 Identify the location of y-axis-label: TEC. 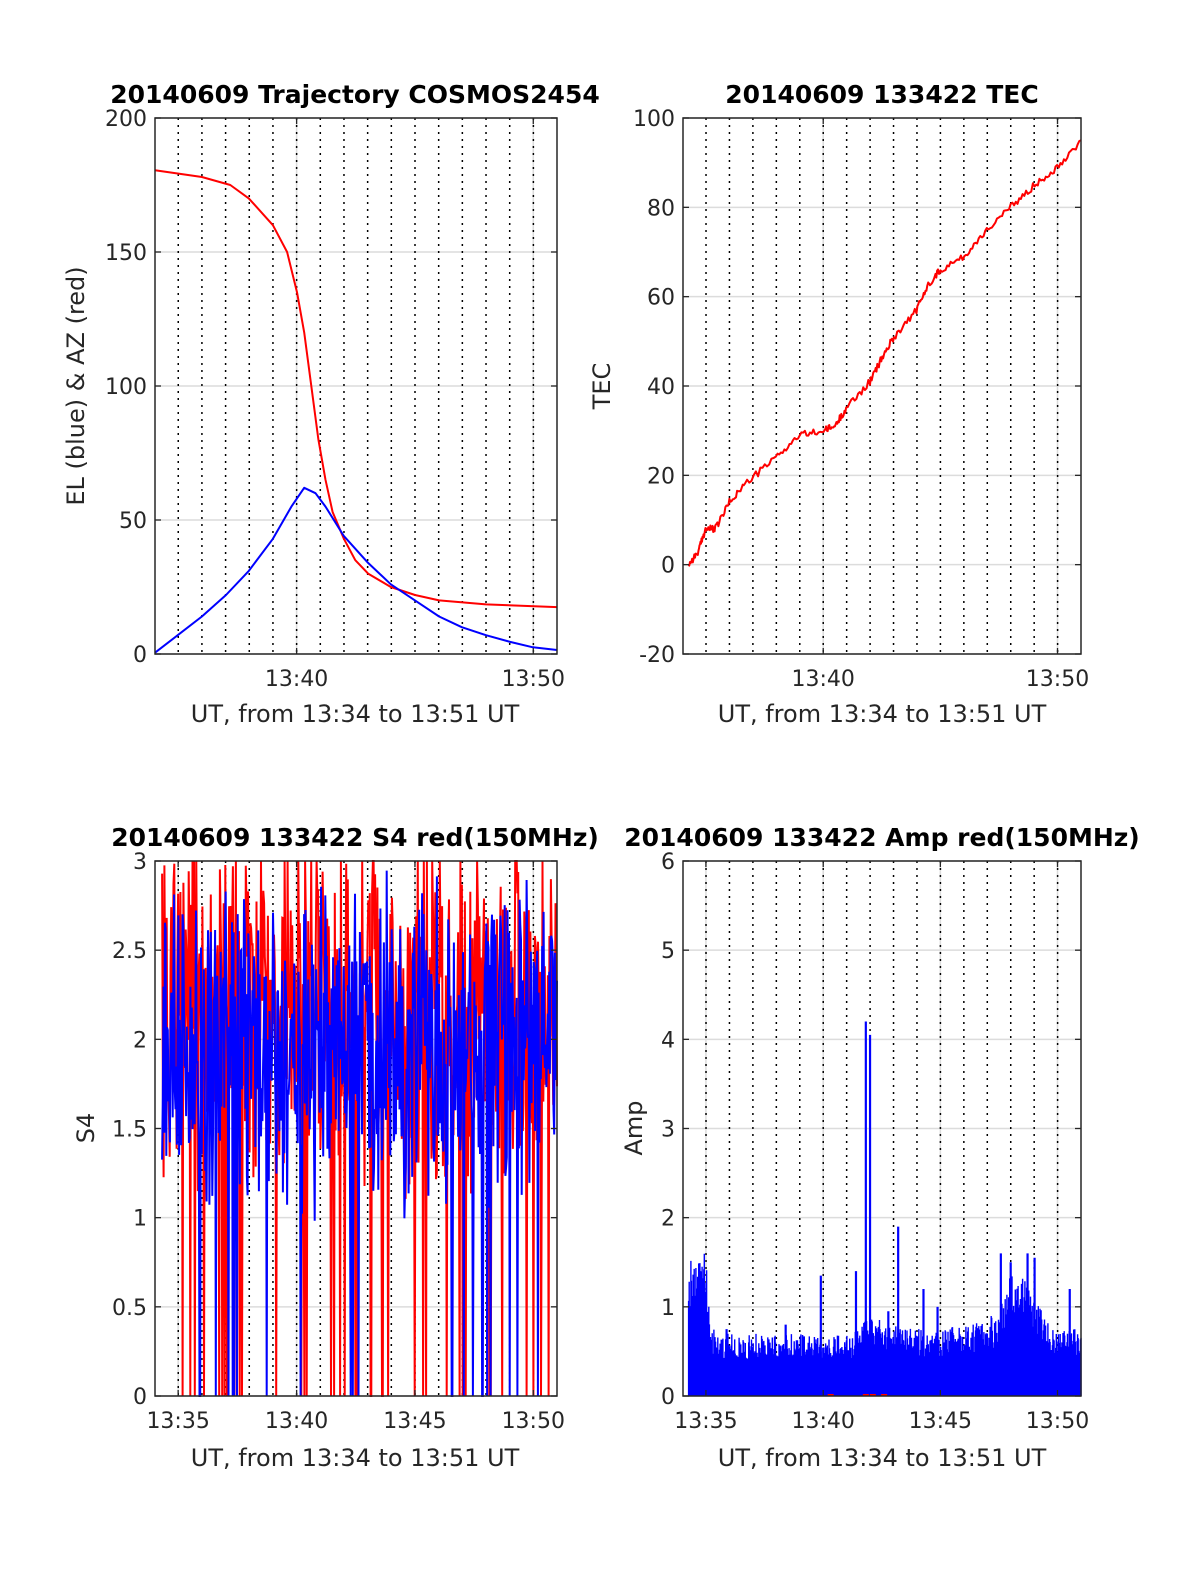
(602, 387).